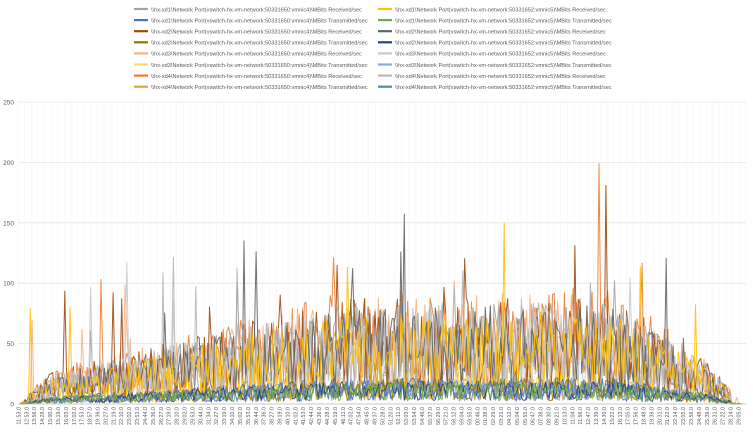 This screenshot has width=753, height=435. Describe the element at coordinates (99, 416) in the screenshot. I see `x-tick-label: 19:36.0` at that location.